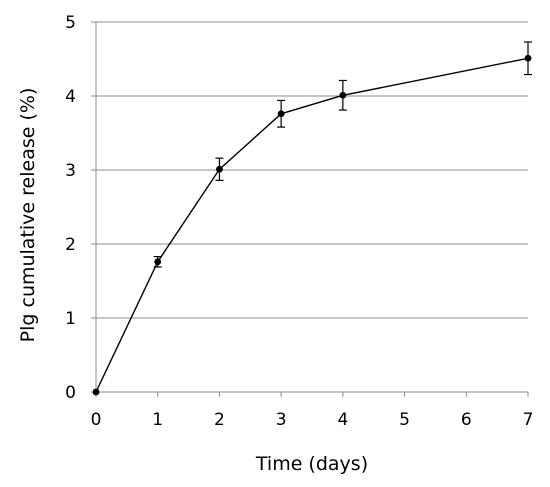 Image resolution: width=550 pixels, height=487 pixels. What do you see at coordinates (311, 464) in the screenshot?
I see `x-axis-label: Time (days)` at bounding box center [311, 464].